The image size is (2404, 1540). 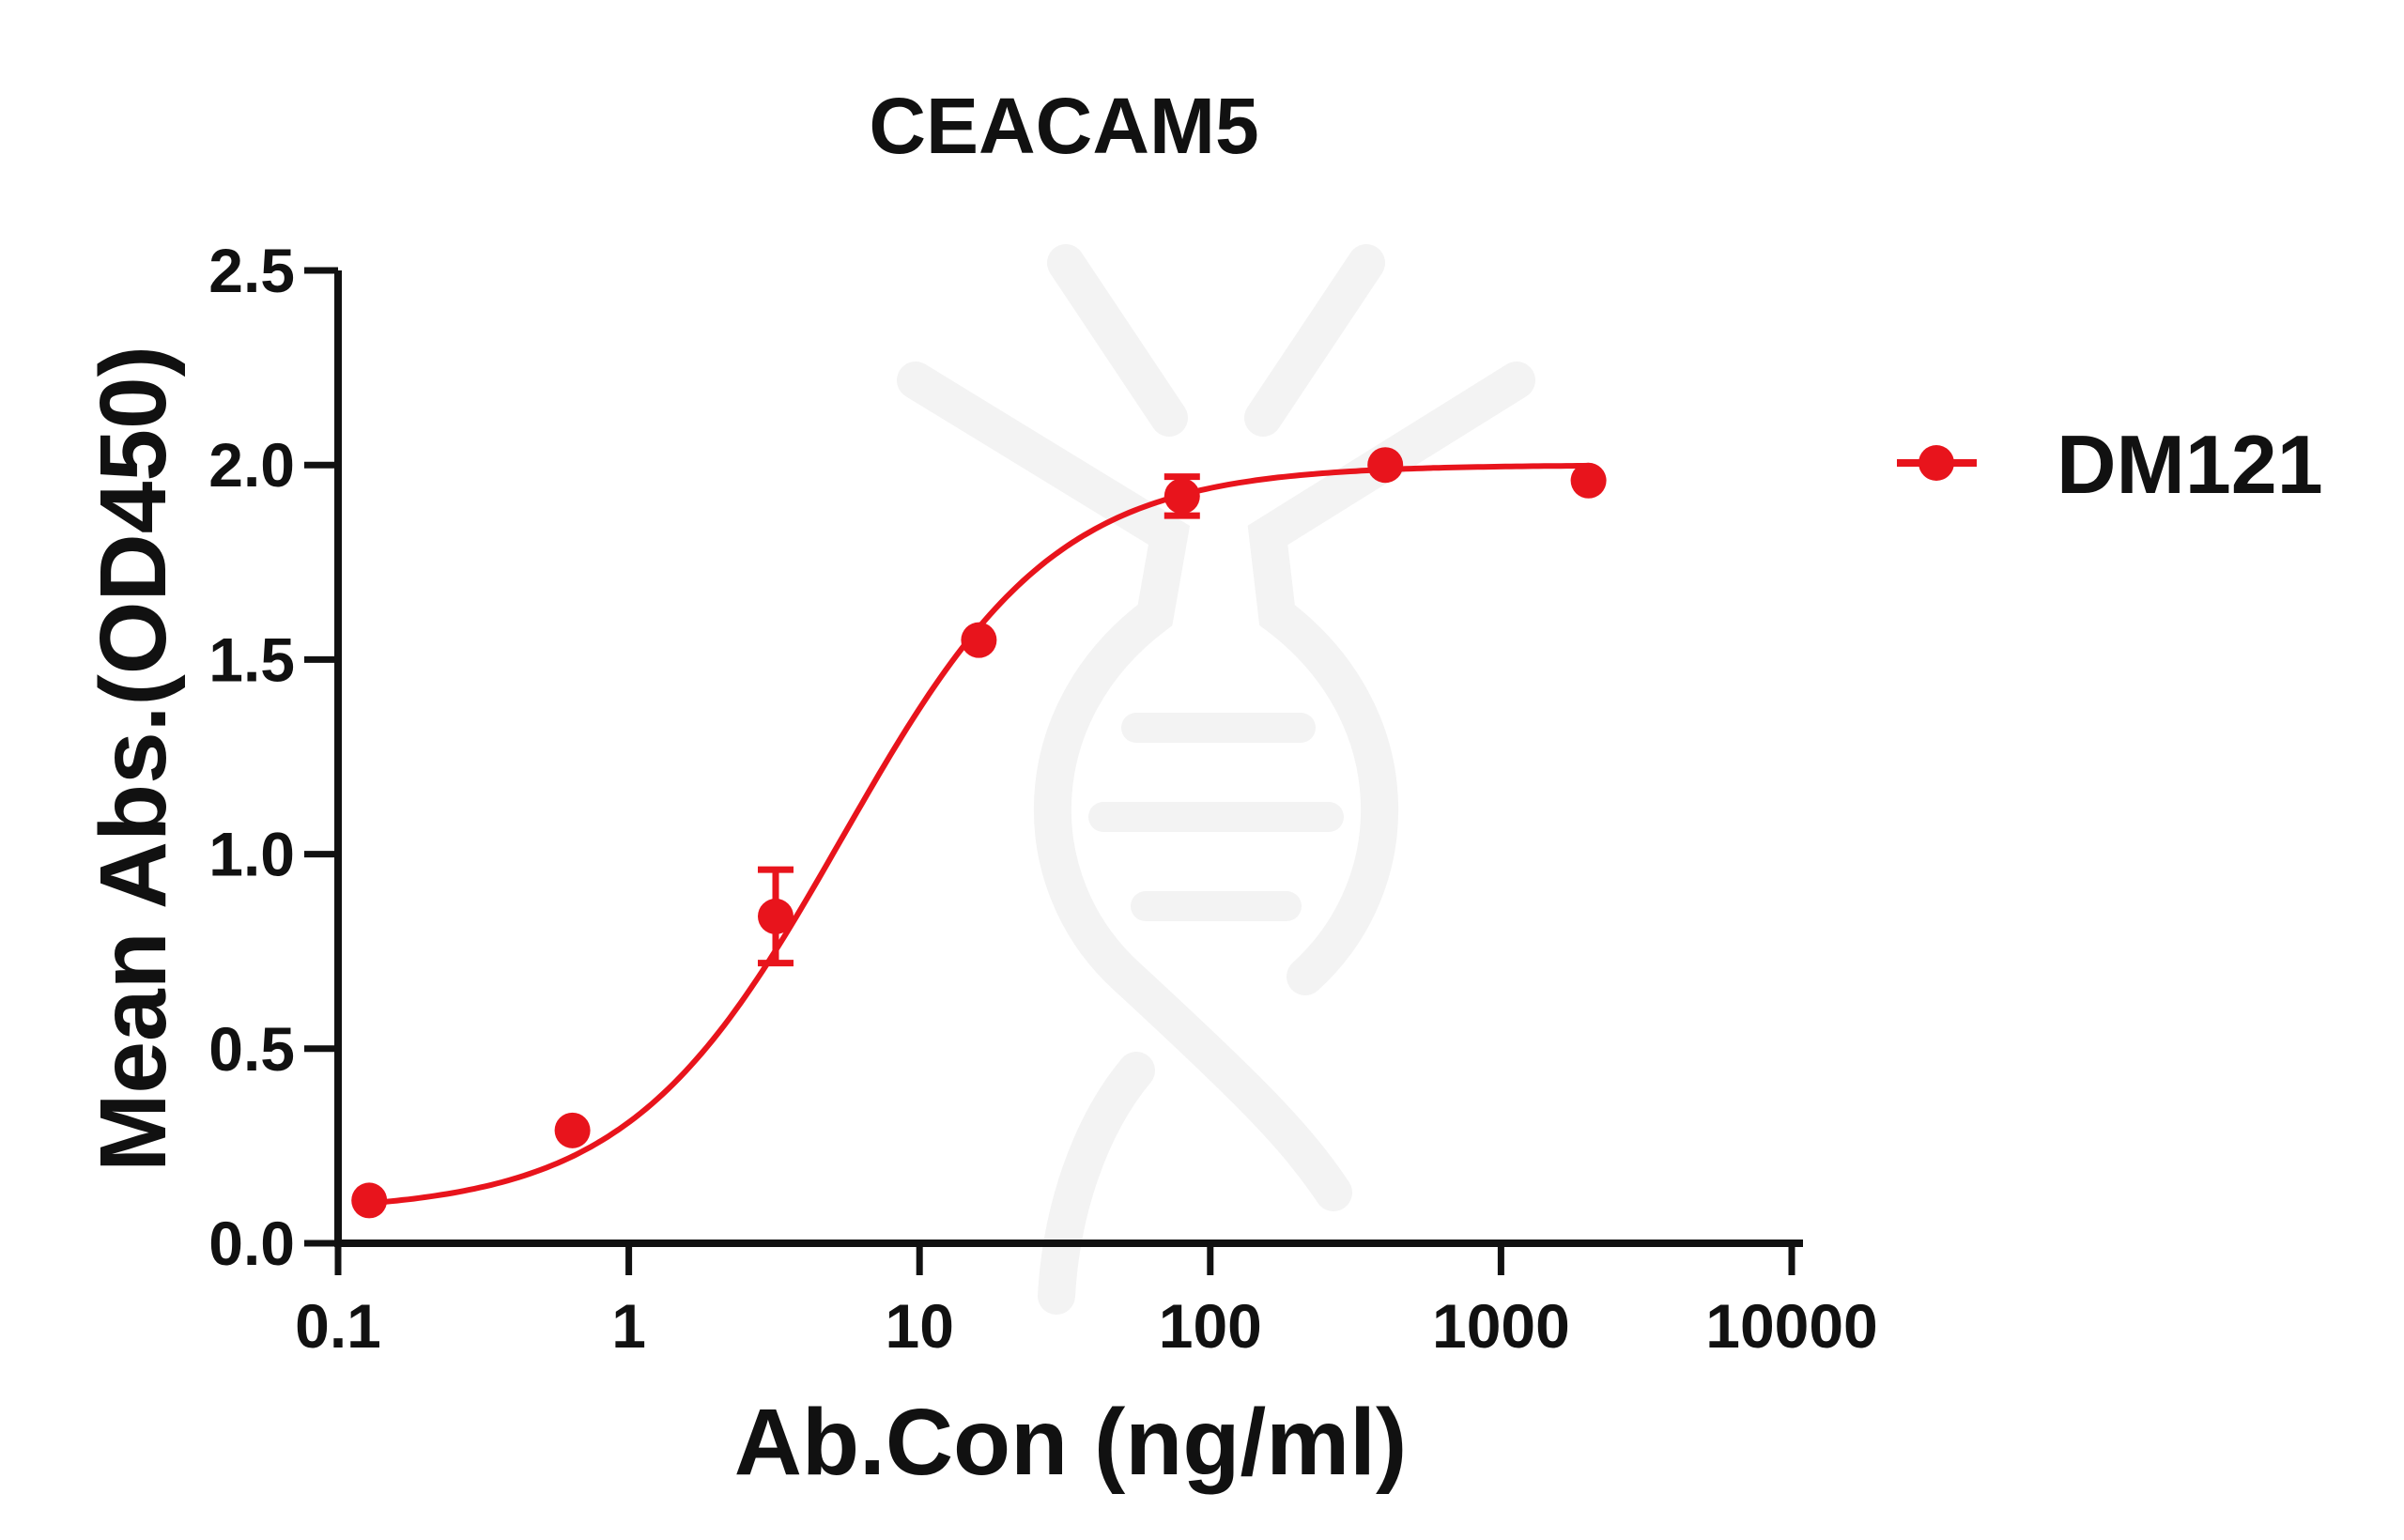 What do you see at coordinates (1063, 126) in the screenshot?
I see `chart-title: CEACAM5` at bounding box center [1063, 126].